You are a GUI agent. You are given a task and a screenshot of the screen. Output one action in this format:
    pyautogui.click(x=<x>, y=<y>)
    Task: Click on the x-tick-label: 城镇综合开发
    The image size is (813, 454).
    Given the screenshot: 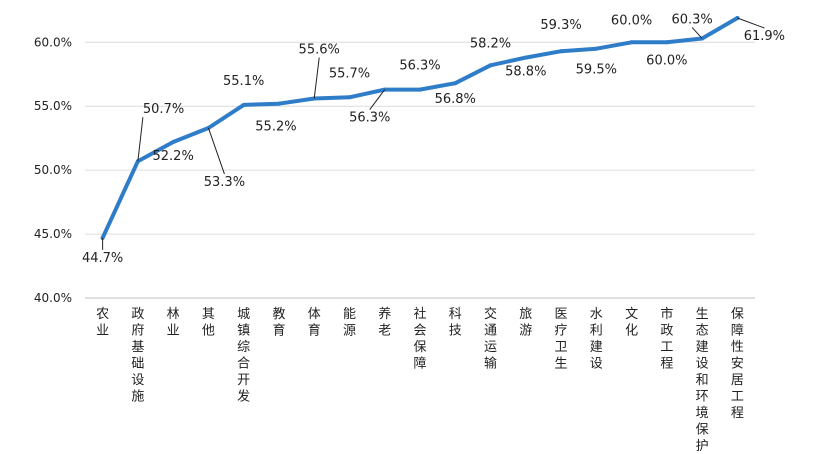 What is the action you would take?
    pyautogui.click(x=243, y=356)
    